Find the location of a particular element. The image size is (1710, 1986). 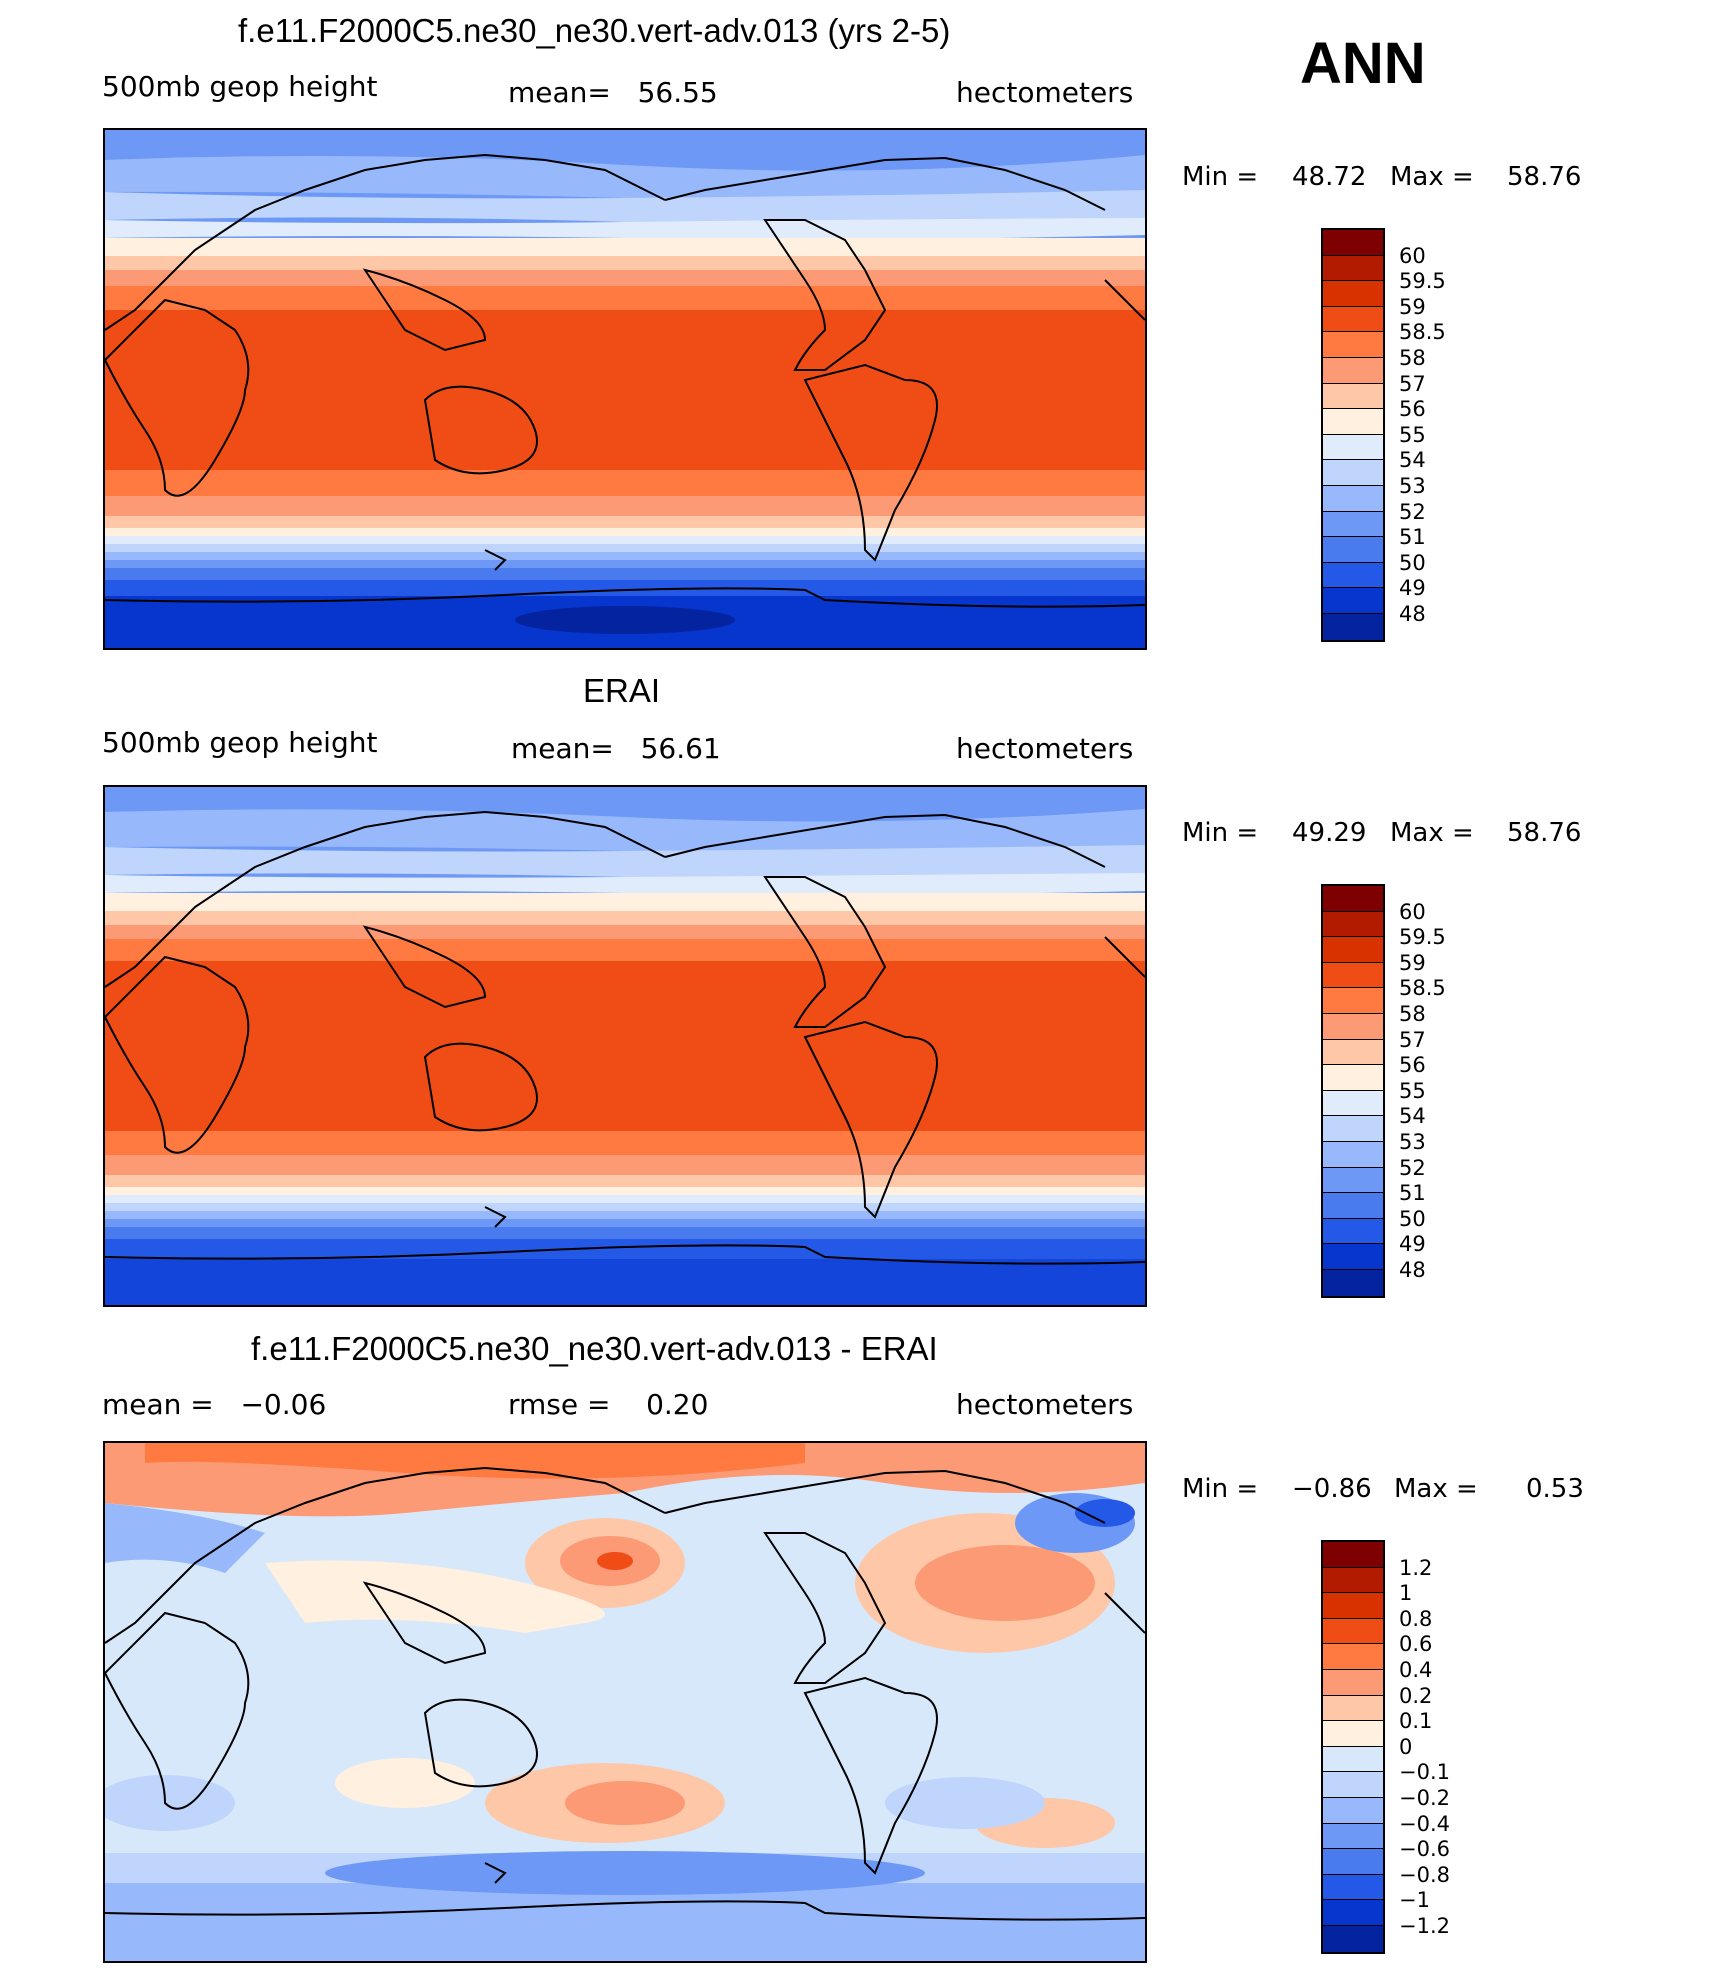

panel-obs-min-label: Min = is located at coordinates (1220, 833).